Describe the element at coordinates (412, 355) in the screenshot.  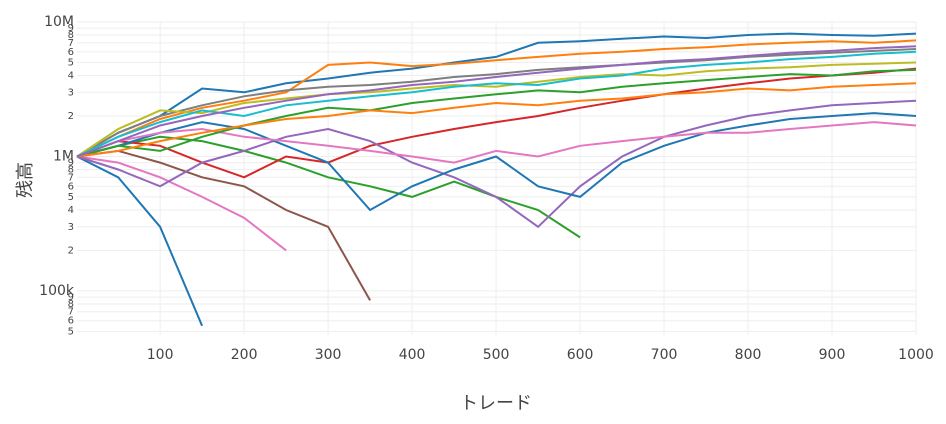
I see `x-tick-label: 400` at that location.